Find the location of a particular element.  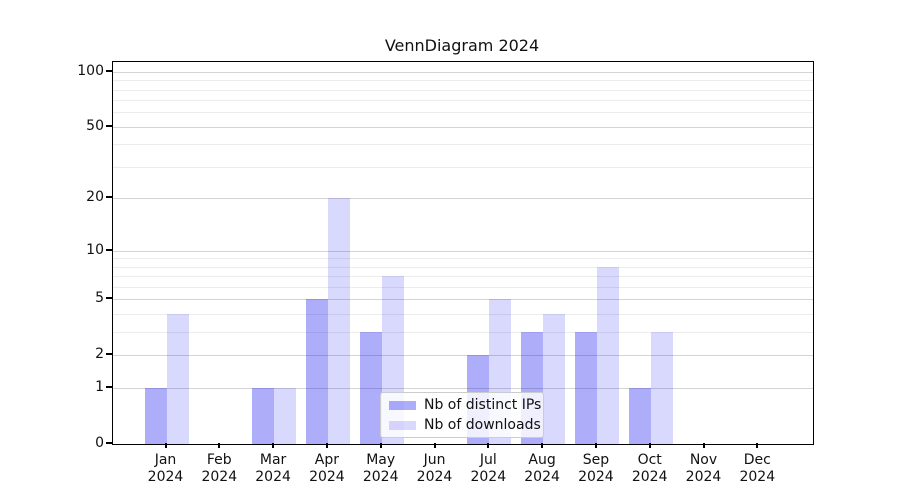

y-tick-label: 1 is located at coordinates (99, 387).